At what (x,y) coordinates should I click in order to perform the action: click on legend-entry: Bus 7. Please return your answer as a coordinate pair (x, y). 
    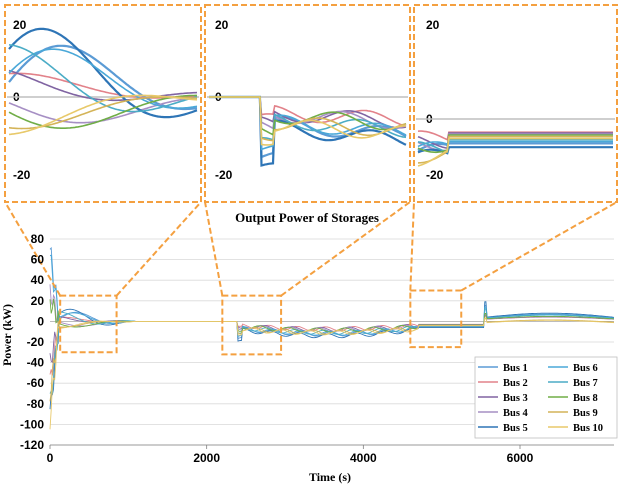
    Looking at the image, I should click on (585, 383).